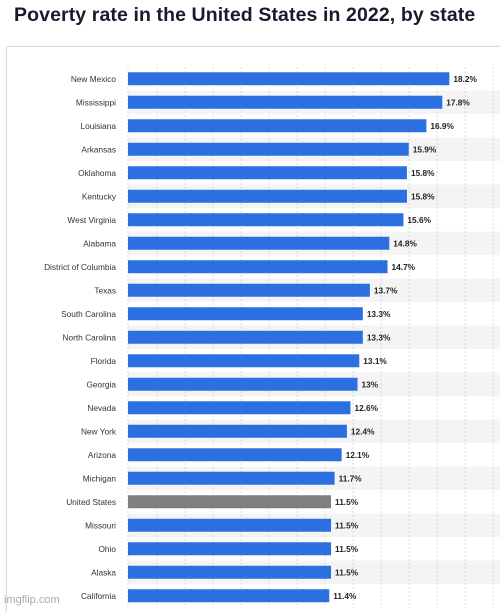 Image resolution: width=500 pixels, height=612 pixels. What do you see at coordinates (98, 126) in the screenshot?
I see `category-label: Louisiana` at bounding box center [98, 126].